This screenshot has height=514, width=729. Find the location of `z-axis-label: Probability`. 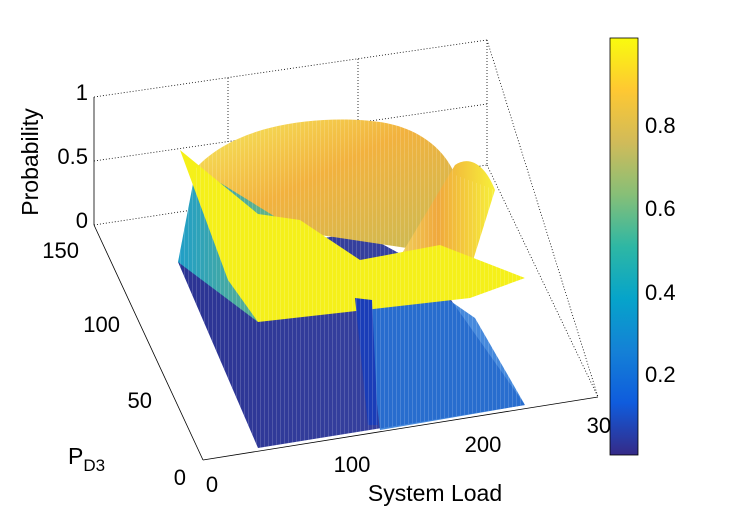

z-axis-label: Probability is located at coordinates (30, 162).